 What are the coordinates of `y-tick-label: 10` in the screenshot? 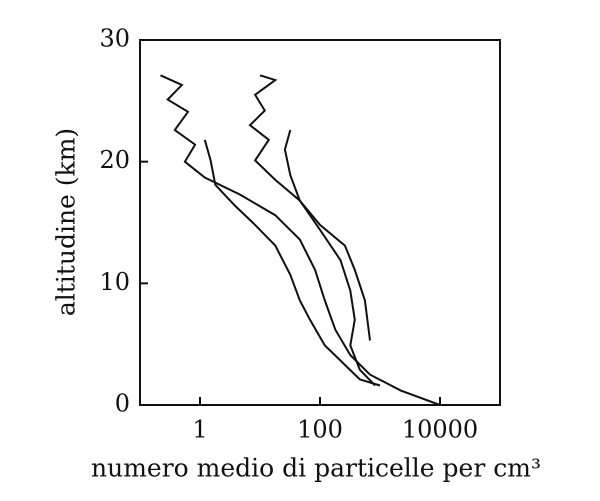 It's located at (114, 282).